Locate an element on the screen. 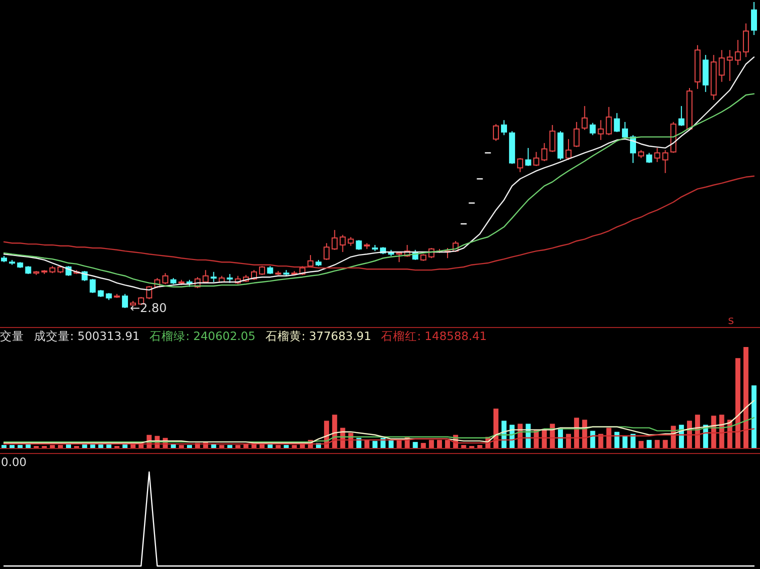 The height and width of the screenshot is (569, 760). text: s is located at coordinates (731, 320).